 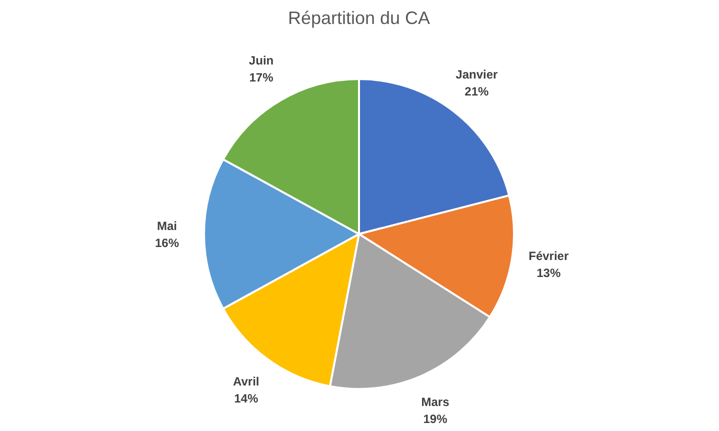 I want to click on slice-label: Avril, so click(x=246, y=381).